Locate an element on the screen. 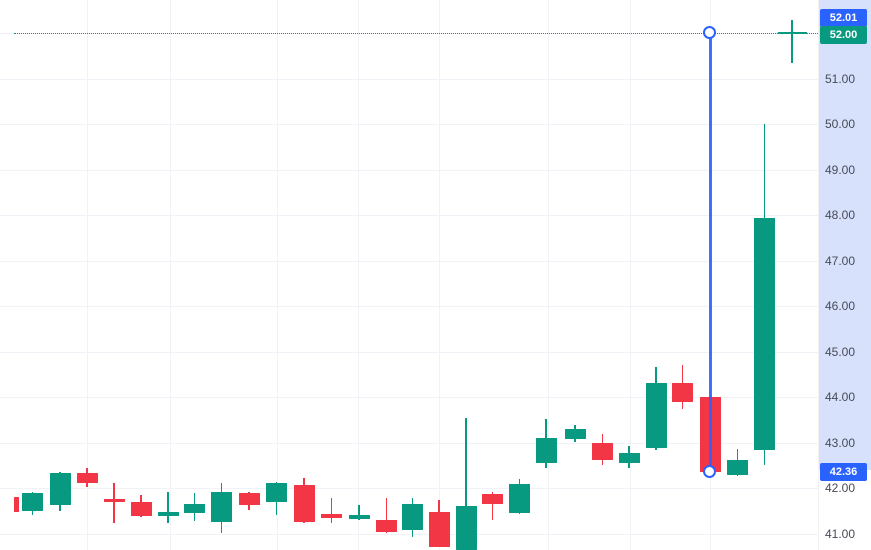  last-price-line is located at coordinates (416, 33).